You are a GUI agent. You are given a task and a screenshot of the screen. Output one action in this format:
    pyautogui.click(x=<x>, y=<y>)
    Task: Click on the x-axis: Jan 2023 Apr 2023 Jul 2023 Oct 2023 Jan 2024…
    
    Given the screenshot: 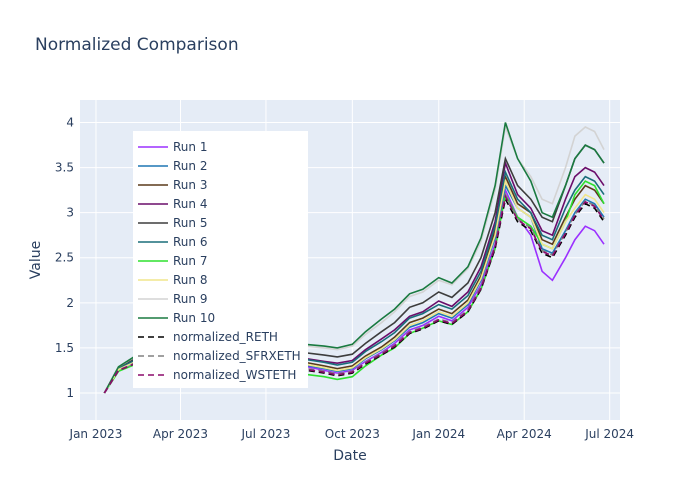 What is the action you would take?
    pyautogui.click(x=352, y=434)
    